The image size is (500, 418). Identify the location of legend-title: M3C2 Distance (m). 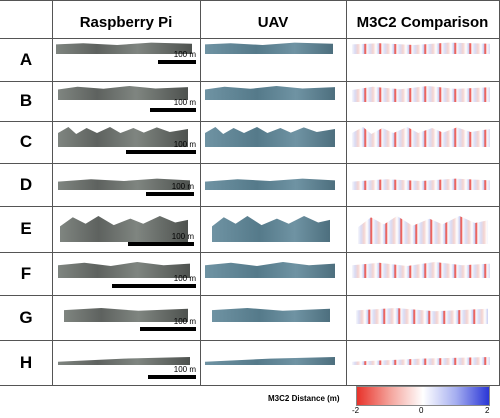
(304, 398).